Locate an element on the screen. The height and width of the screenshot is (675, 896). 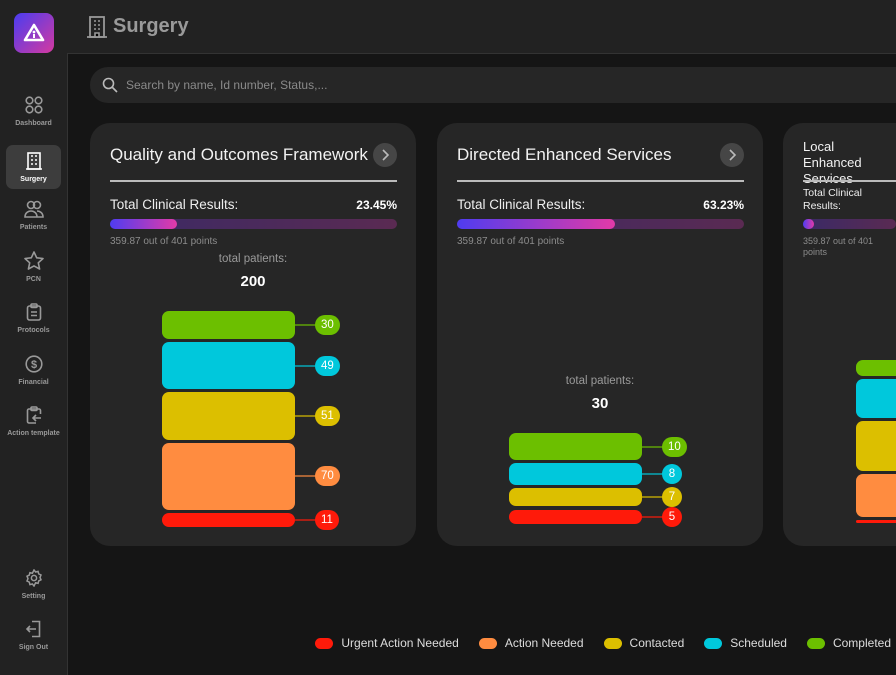
sidebar-item-surgery: Surgery is located at coordinates (33, 167).